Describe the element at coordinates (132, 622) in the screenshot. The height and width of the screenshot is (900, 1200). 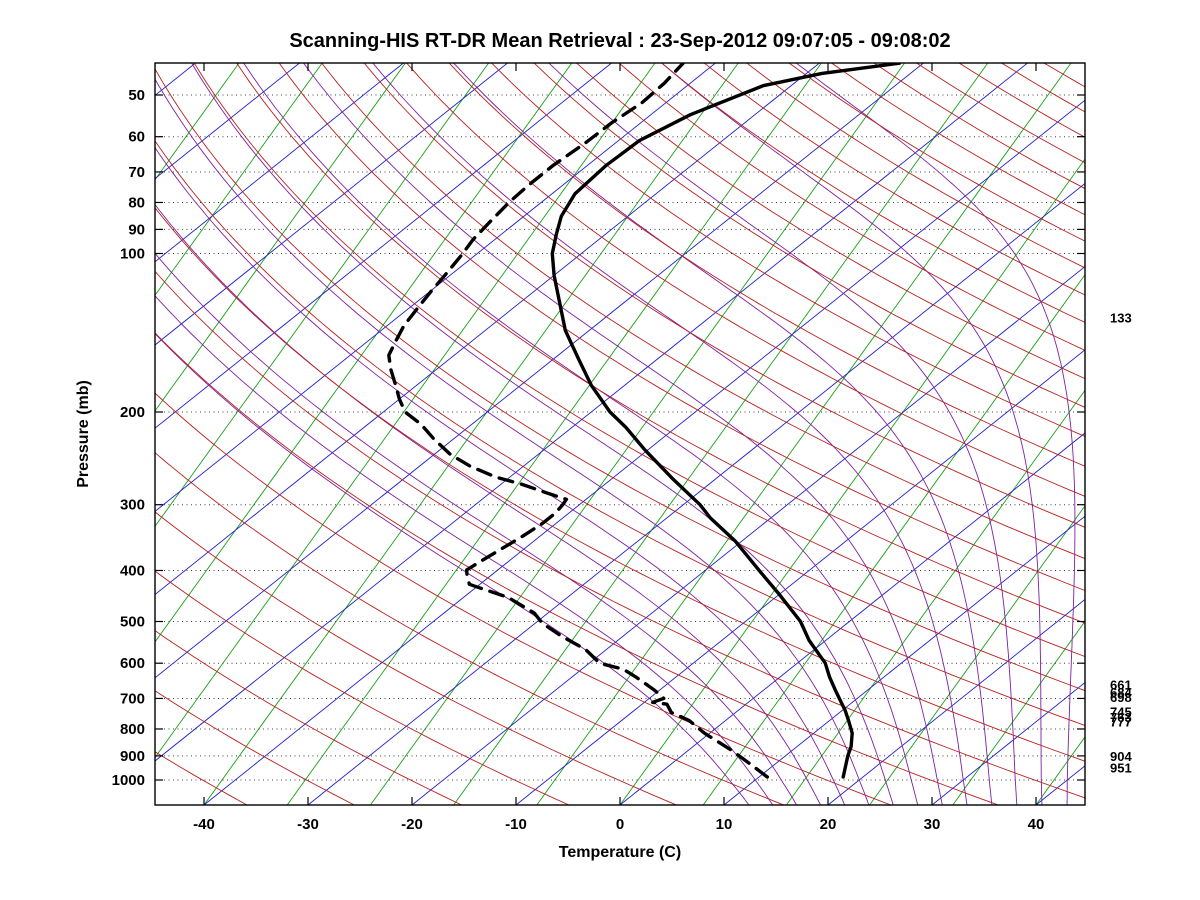
I see `y-tick-label: 500` at that location.